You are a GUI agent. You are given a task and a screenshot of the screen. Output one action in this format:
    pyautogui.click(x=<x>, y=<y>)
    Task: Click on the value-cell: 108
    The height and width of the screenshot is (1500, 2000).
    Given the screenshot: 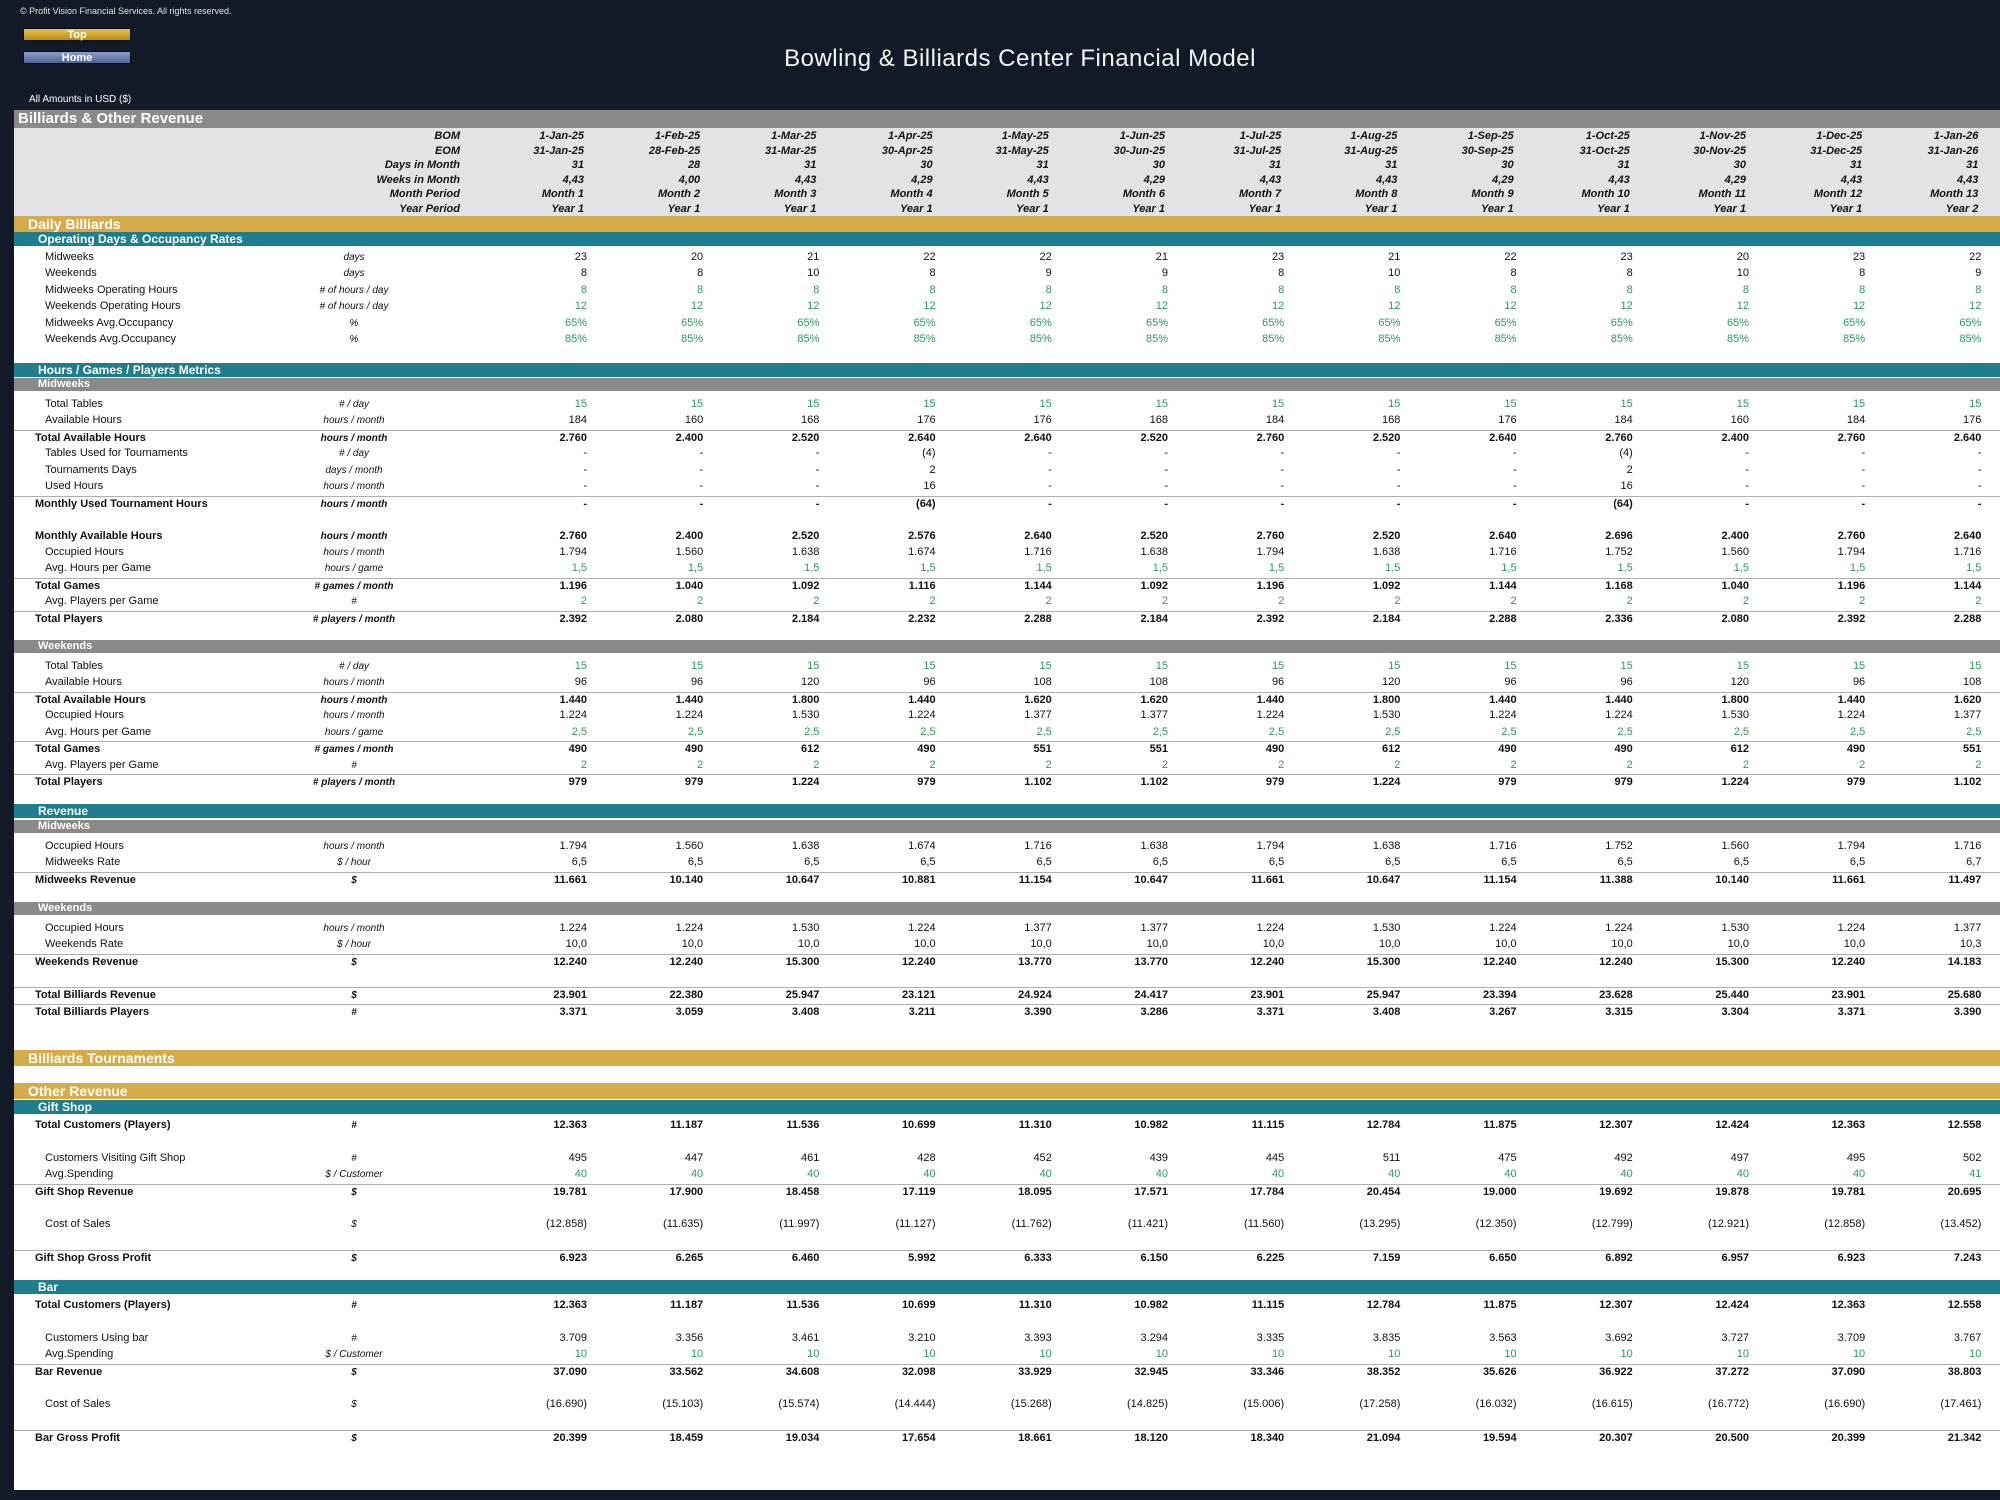 What is the action you would take?
    pyautogui.click(x=1042, y=682)
    